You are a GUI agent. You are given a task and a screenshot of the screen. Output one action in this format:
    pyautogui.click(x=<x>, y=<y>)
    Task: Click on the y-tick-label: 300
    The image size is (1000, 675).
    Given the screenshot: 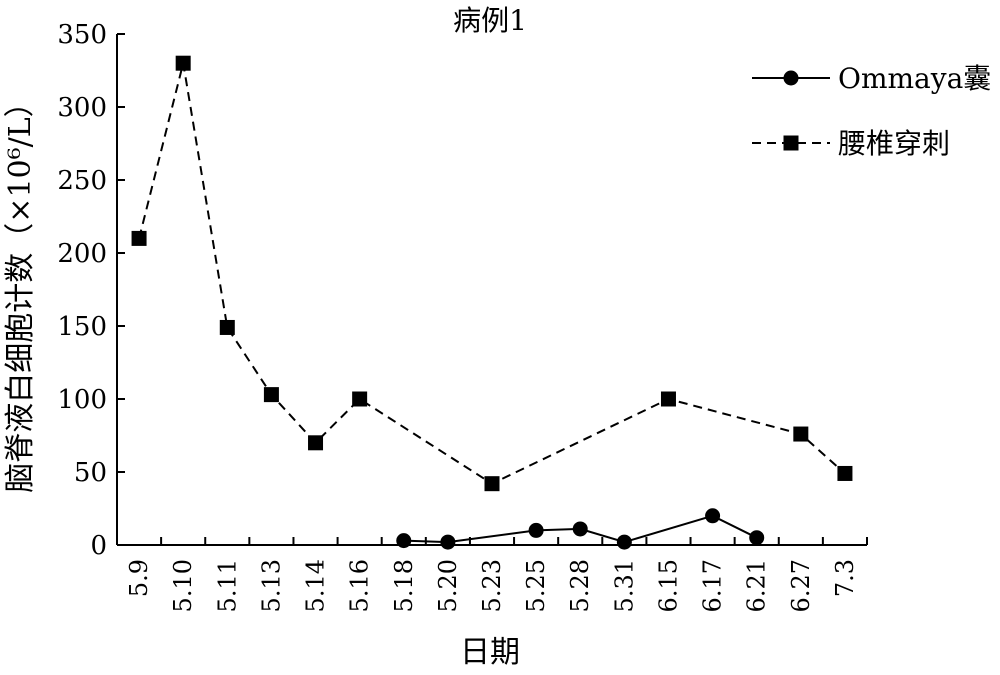 What is the action you would take?
    pyautogui.click(x=82, y=108)
    